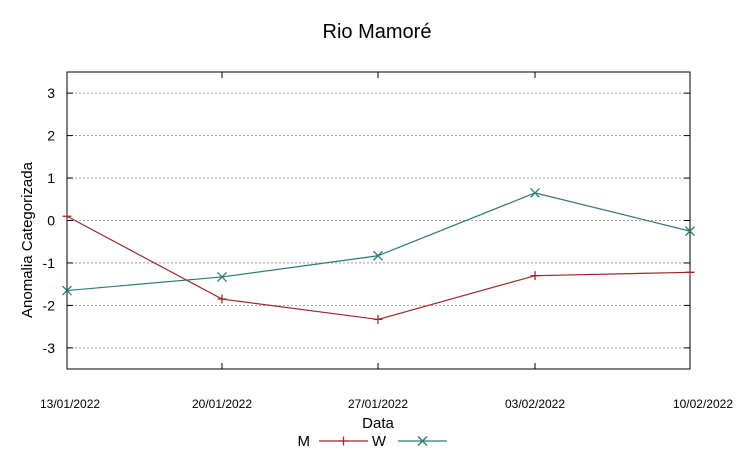 This screenshot has width=753, height=458. Describe the element at coordinates (343, 441) in the screenshot. I see `legend-marker-M` at that location.